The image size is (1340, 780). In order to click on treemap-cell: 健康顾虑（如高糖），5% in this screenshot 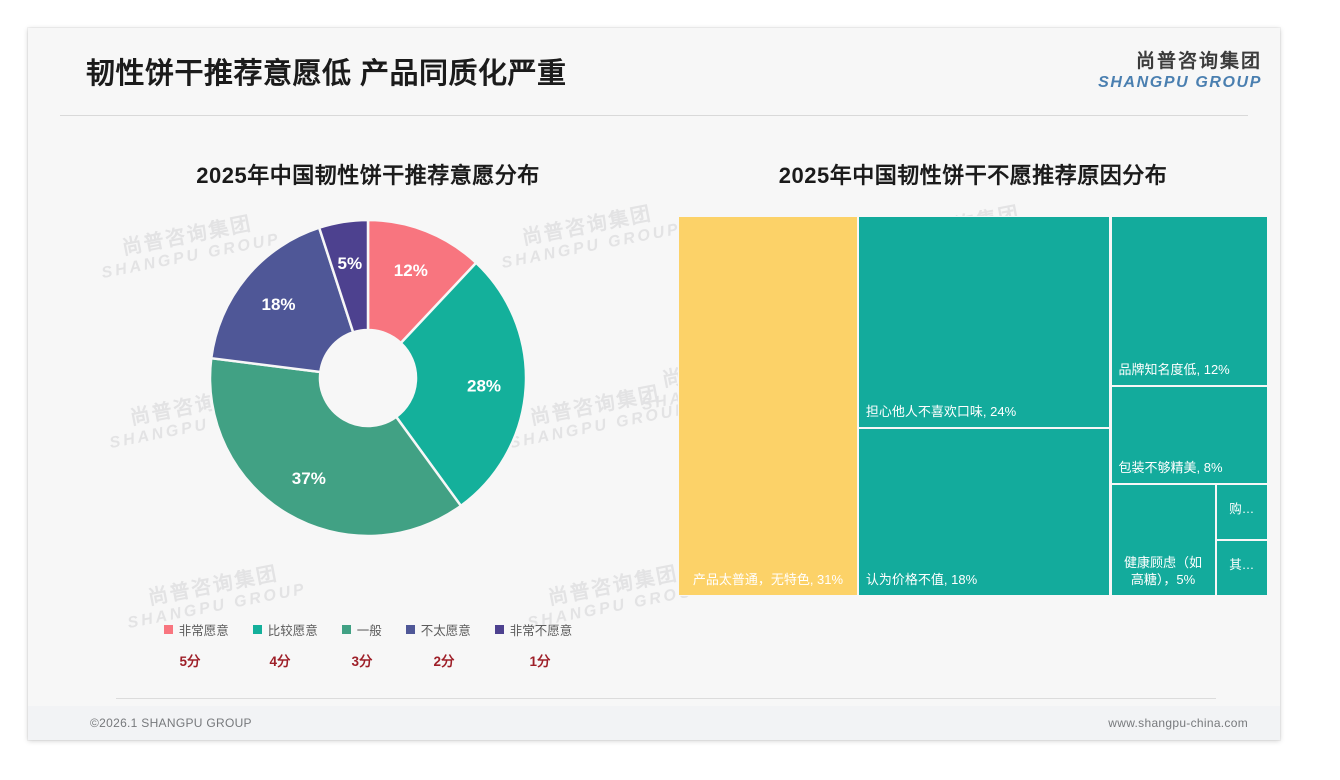, I will do `click(1163, 540)`.